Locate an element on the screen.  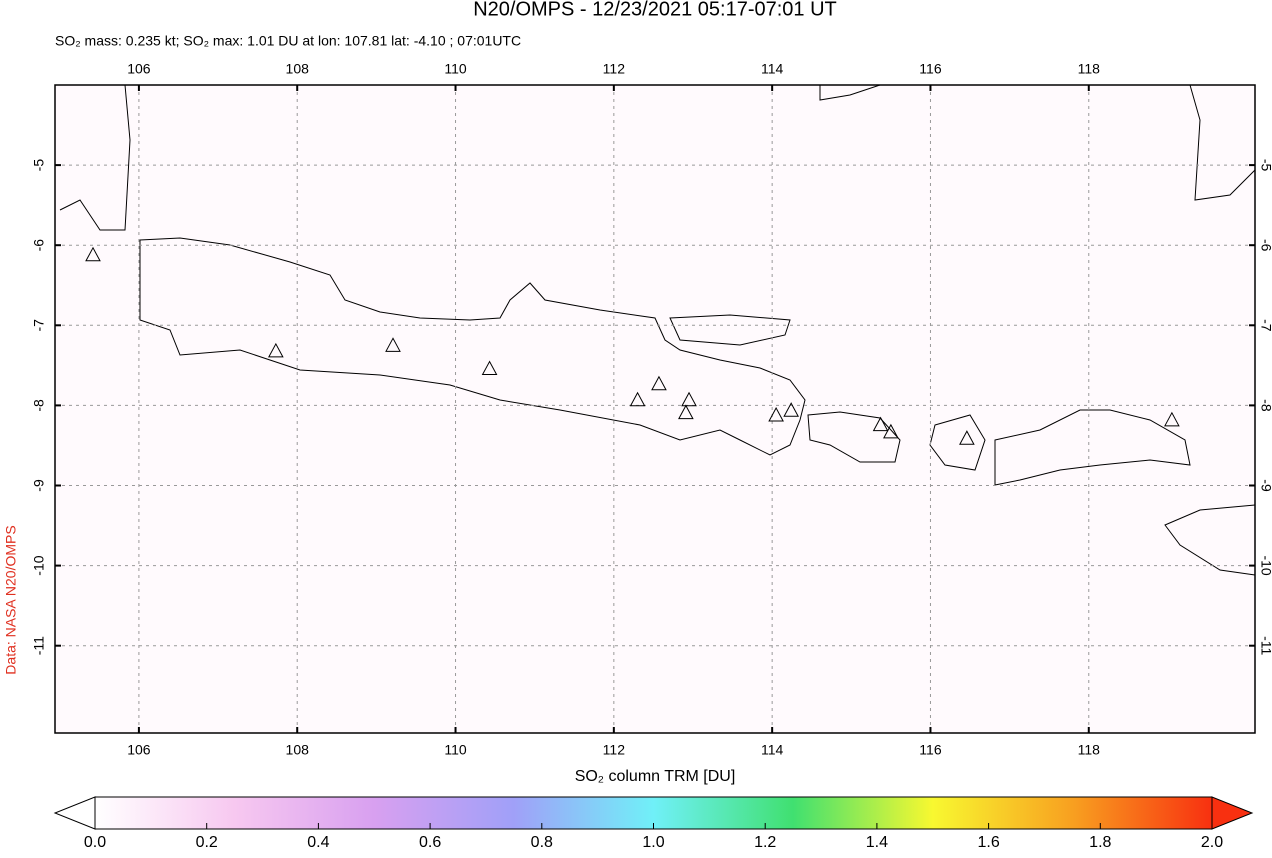
sumba-coast is located at coordinates (1210, 540).